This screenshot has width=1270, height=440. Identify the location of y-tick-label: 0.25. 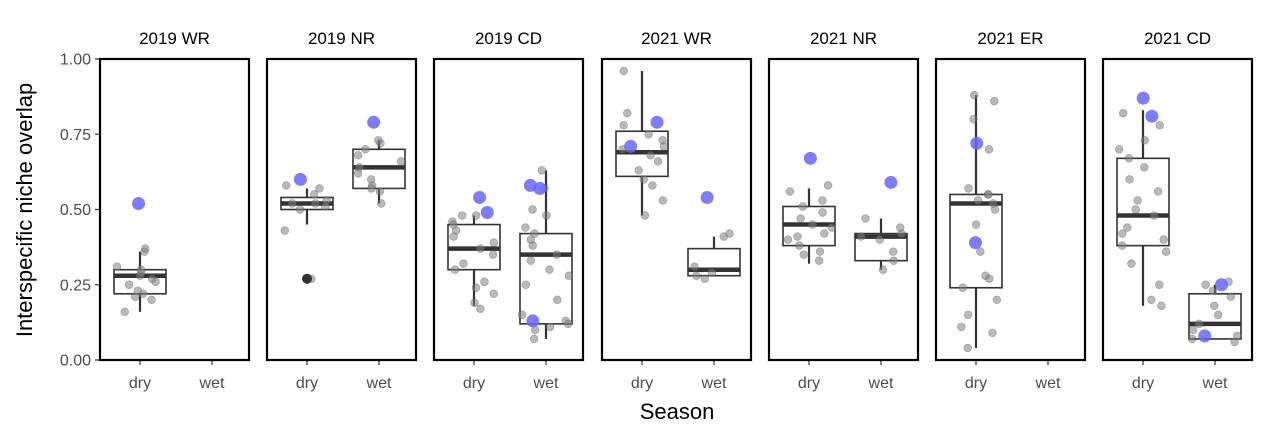
(75, 285).